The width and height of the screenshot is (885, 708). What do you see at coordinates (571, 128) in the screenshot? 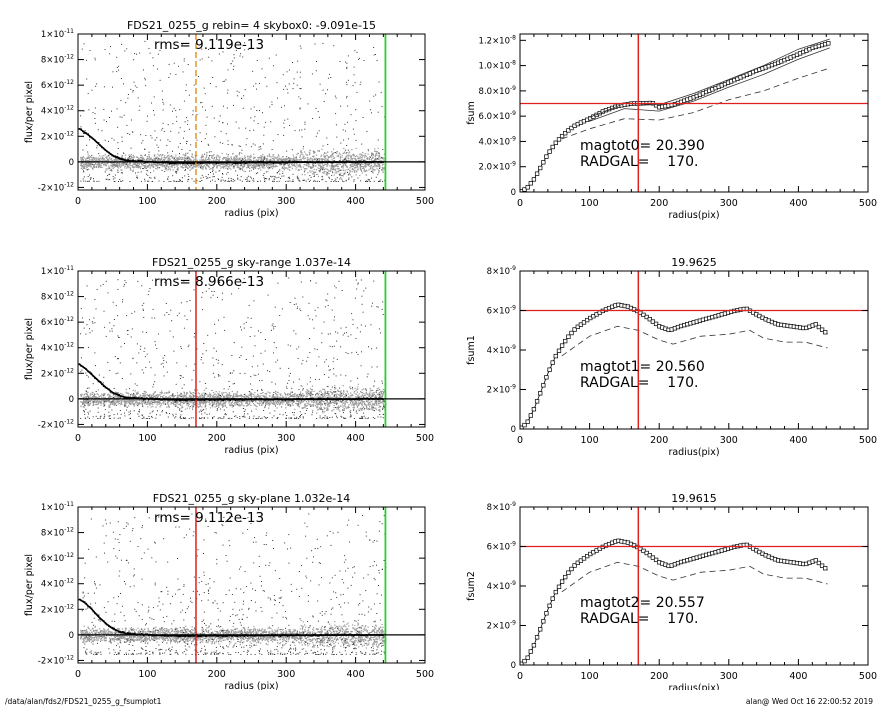
I see `cumulative-flux-marker` at bounding box center [571, 128].